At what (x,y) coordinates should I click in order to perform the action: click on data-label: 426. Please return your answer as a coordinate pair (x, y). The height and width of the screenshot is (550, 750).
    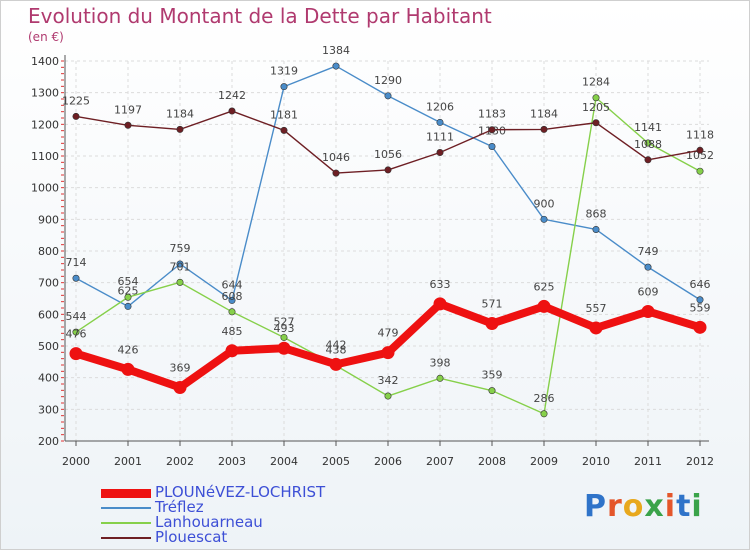
    Looking at the image, I should click on (128, 349).